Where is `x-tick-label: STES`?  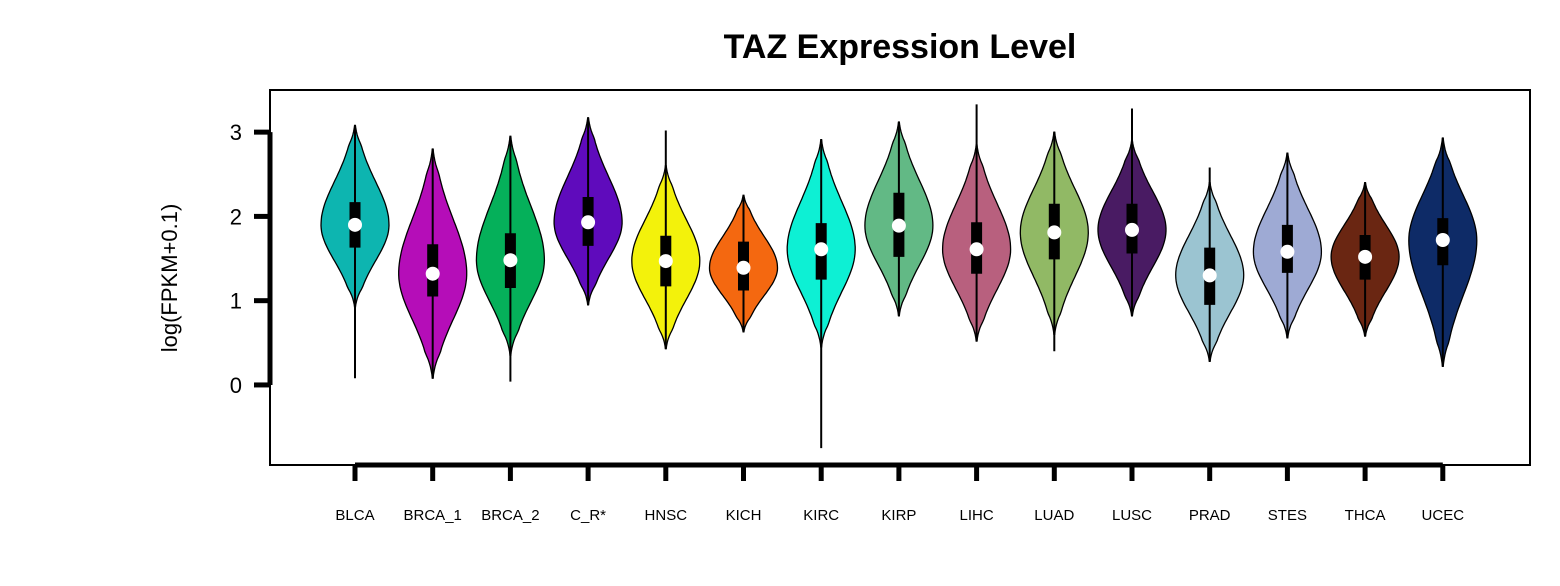
x-tick-label: STES is located at coordinates (1287, 515).